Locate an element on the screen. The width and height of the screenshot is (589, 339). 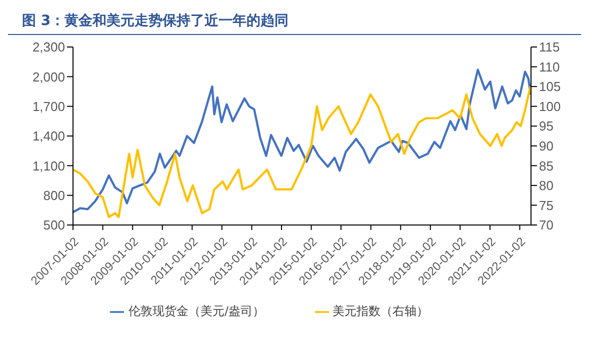
legend-label: 伦敦现货金（美元/盎司） is located at coordinates (196, 311).